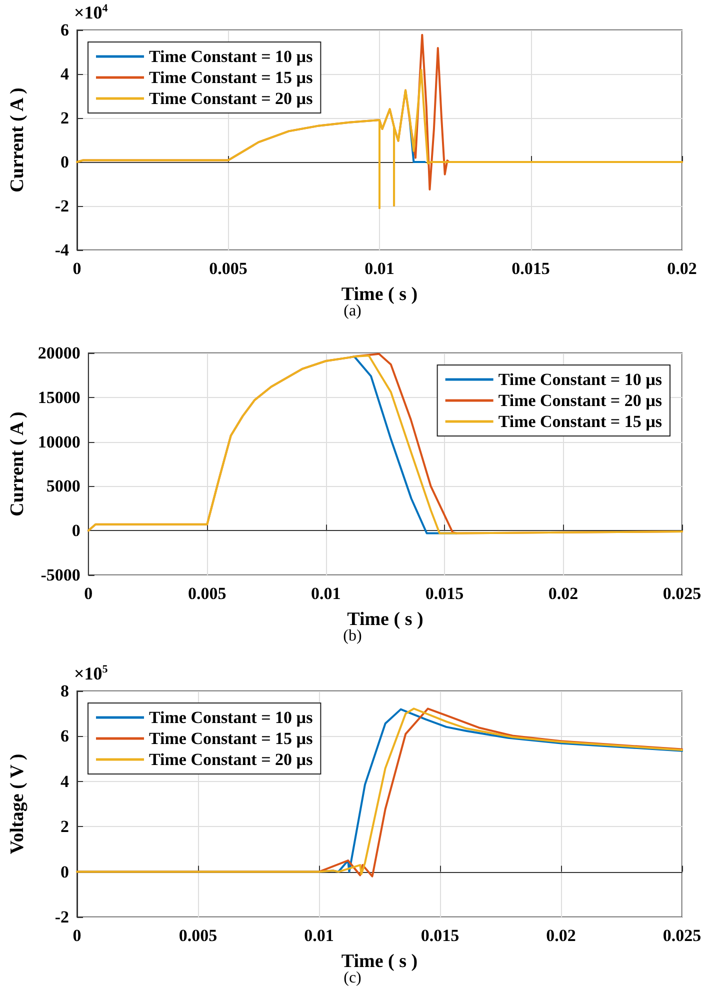  Describe the element at coordinates (59, 353) in the screenshot. I see `y-tick-label: 20000` at that location.